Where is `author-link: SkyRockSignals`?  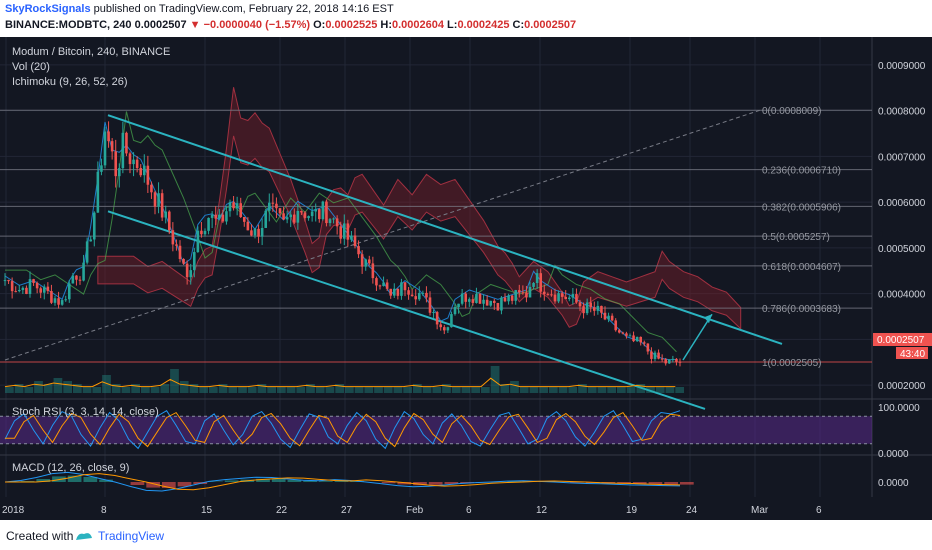
author-link: SkyRockSignals is located at coordinates (48, 9).